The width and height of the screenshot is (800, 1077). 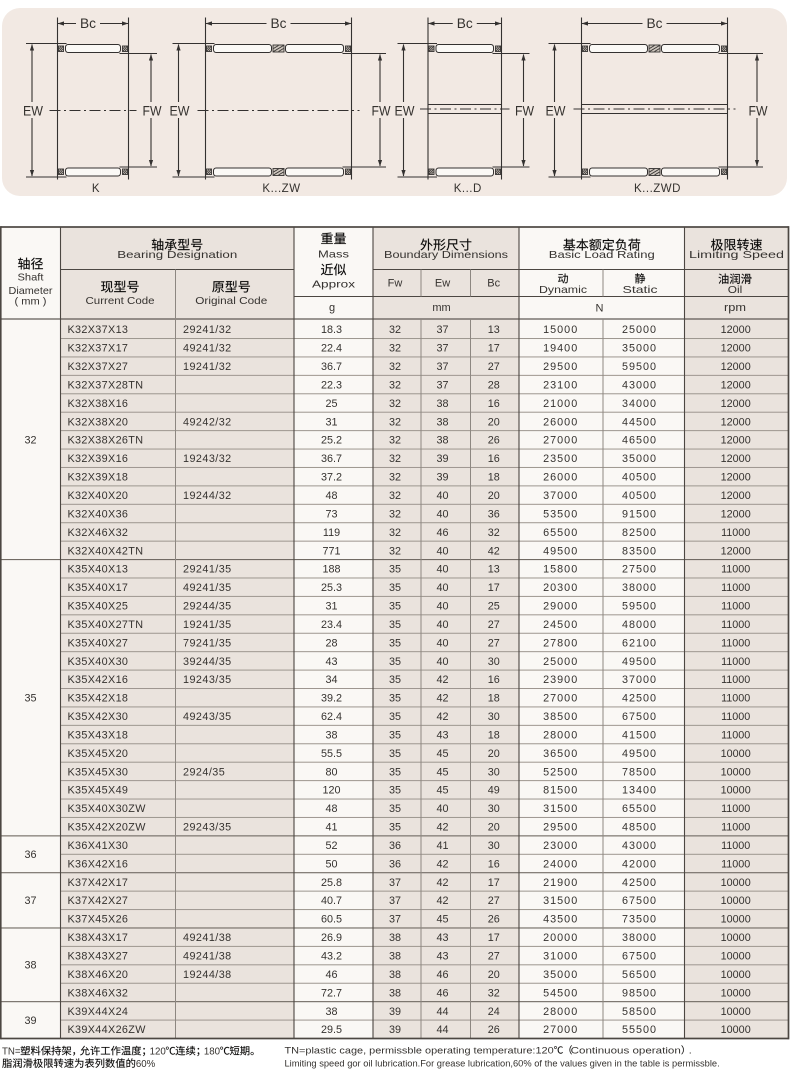 I want to click on svg-text: K32X40X20, so click(x=98, y=496).